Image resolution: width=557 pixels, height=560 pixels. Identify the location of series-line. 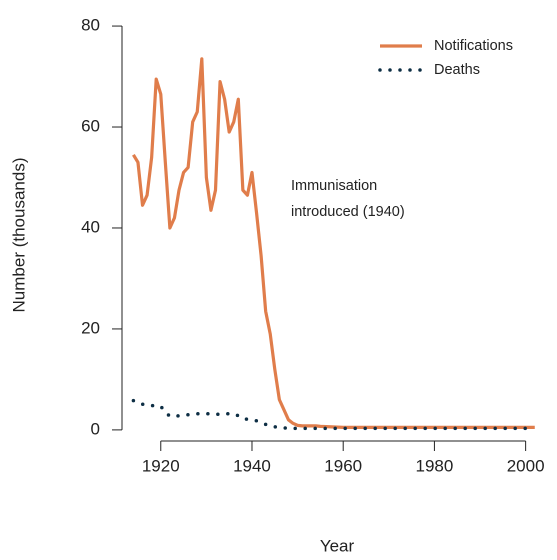
(334, 414).